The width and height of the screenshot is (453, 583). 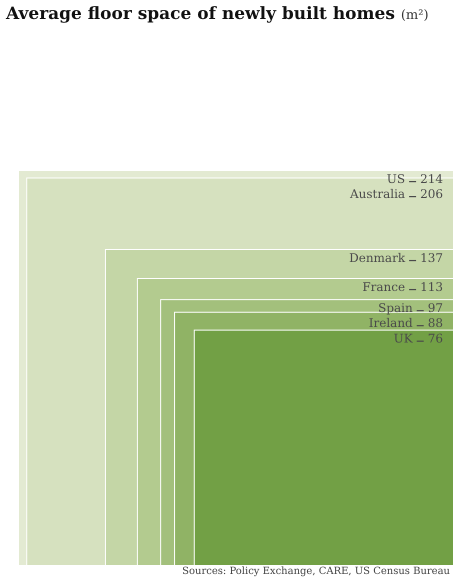 I want to click on category-label: Denmark, so click(x=377, y=258).